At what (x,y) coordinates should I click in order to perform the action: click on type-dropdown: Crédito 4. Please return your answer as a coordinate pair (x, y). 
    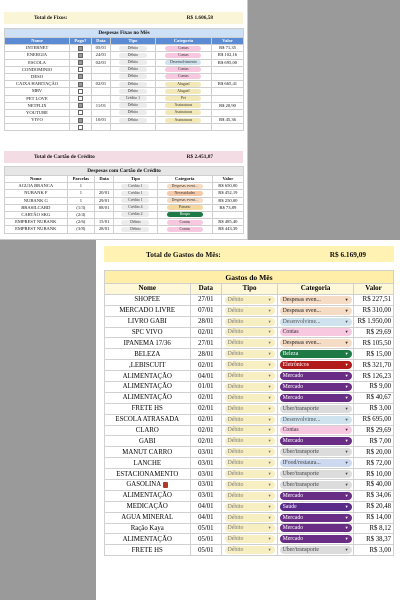
    Looking at the image, I should click on (135, 208).